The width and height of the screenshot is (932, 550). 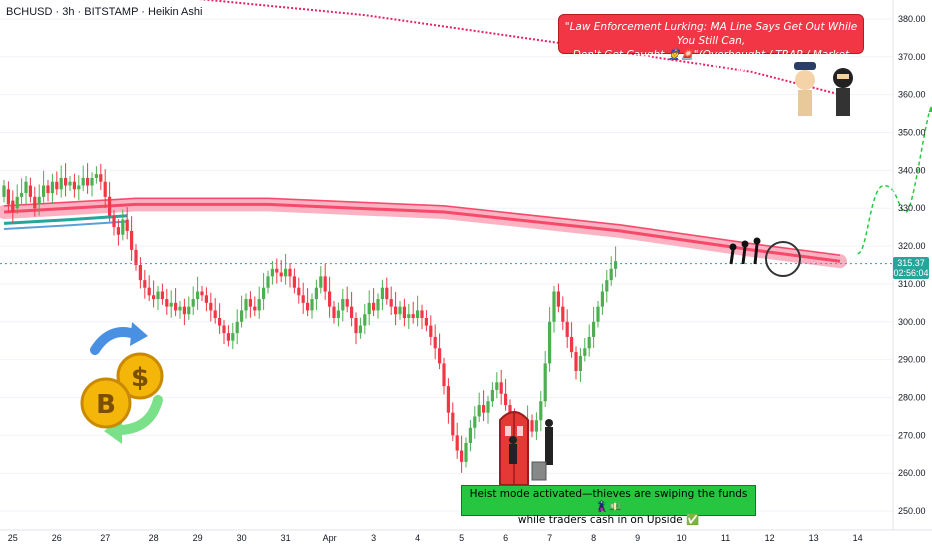 What do you see at coordinates (422, 226) in the screenshot?
I see `ma-line-secondary` at bounding box center [422, 226].